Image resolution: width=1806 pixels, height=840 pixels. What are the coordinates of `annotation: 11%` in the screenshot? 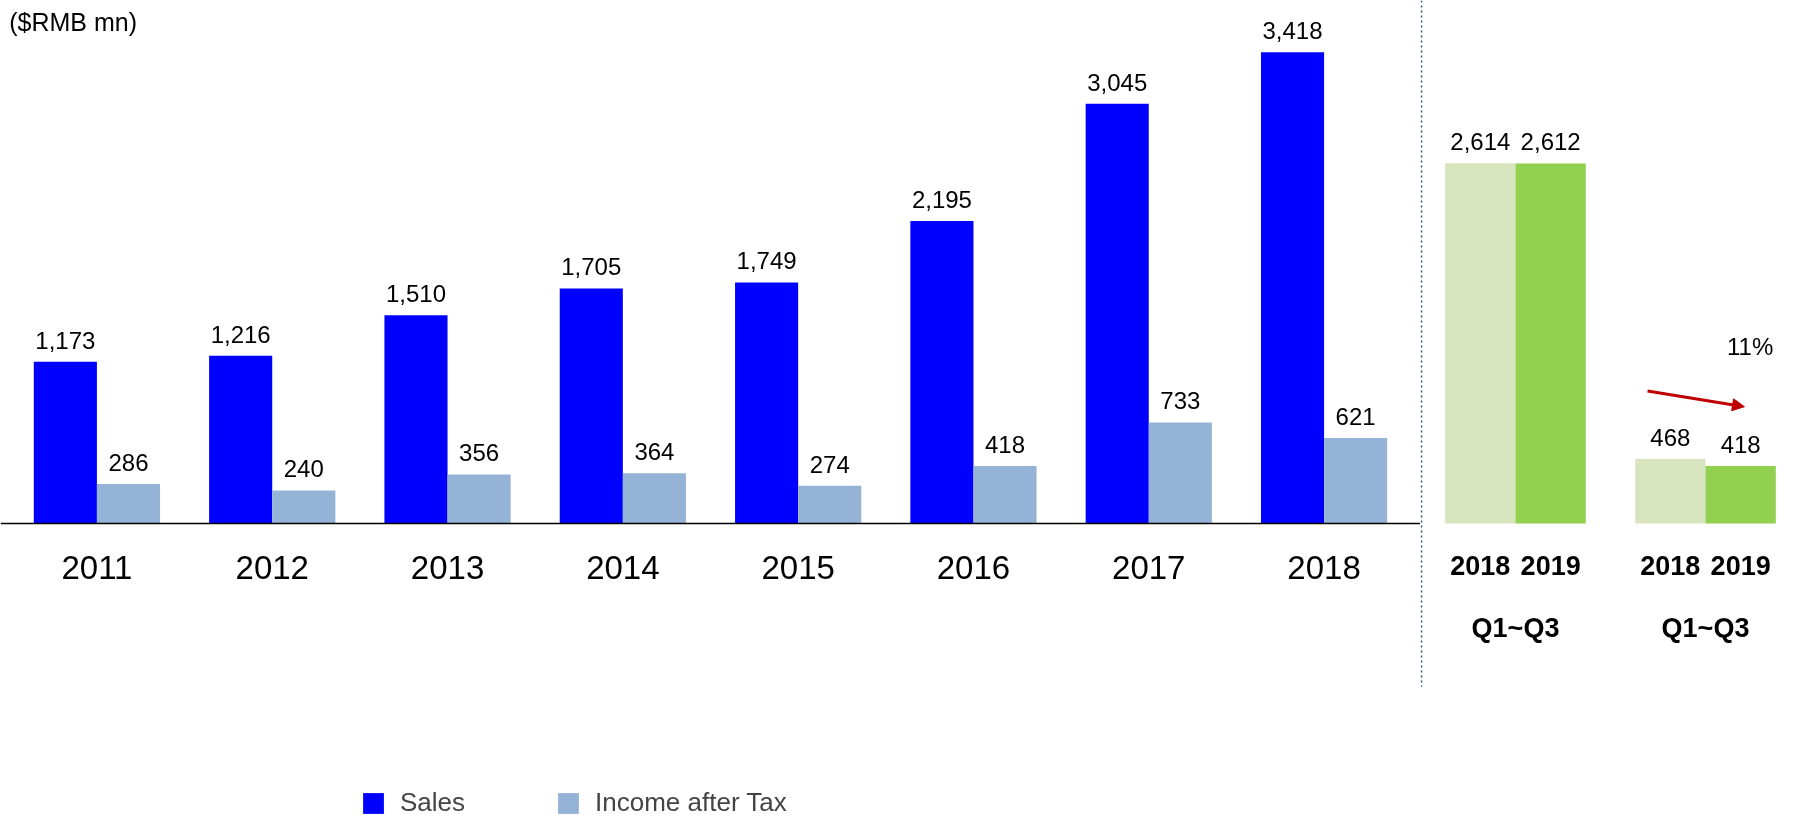 It's located at (1750, 346).